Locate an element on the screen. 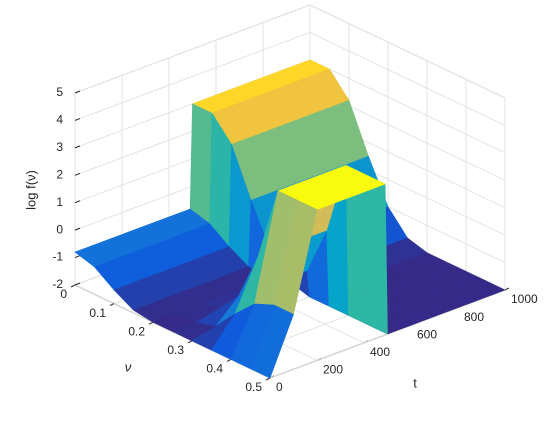 The width and height of the screenshot is (560, 425). x-tick-label: 1000 is located at coordinates (524, 299).